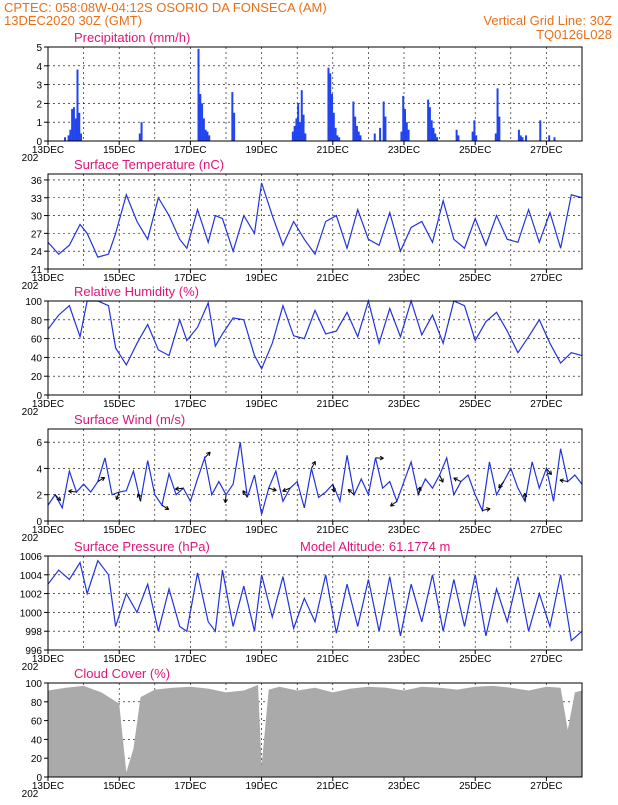 The width and height of the screenshot is (618, 805). Describe the element at coordinates (119, 404) in the screenshot. I see `x-tick-label: 15DEC` at that location.